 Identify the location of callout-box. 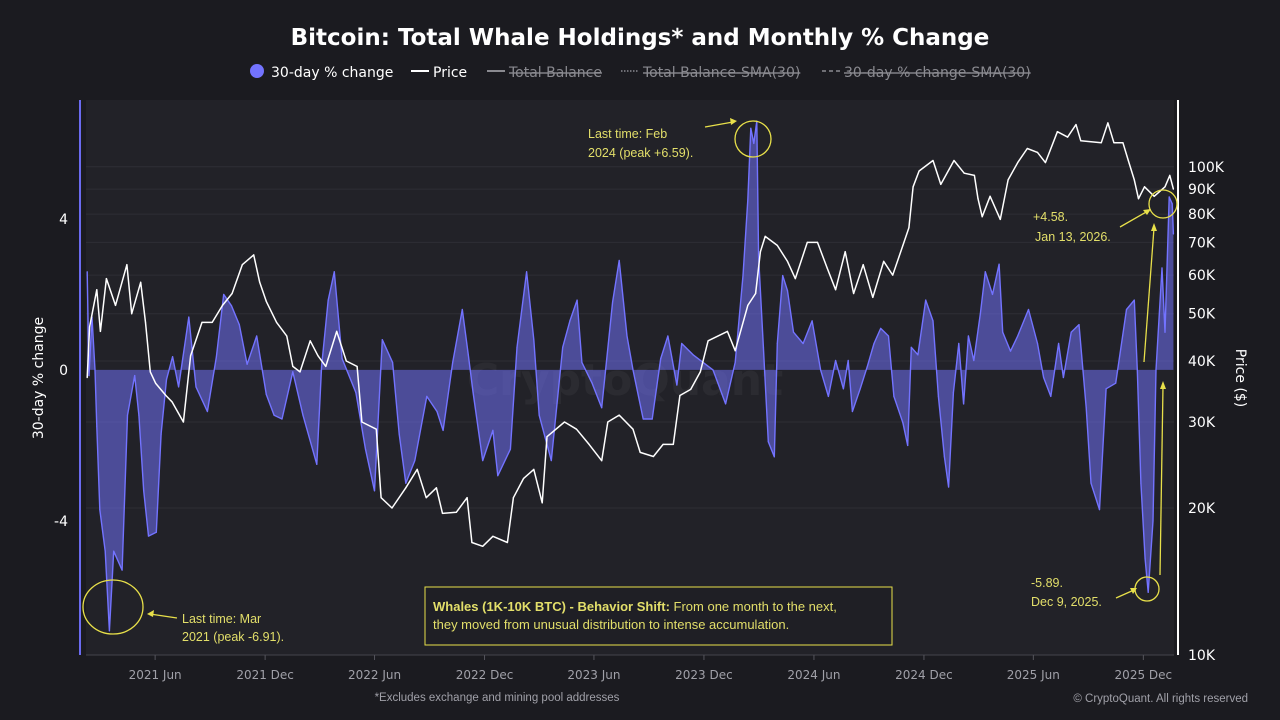
(658, 616).